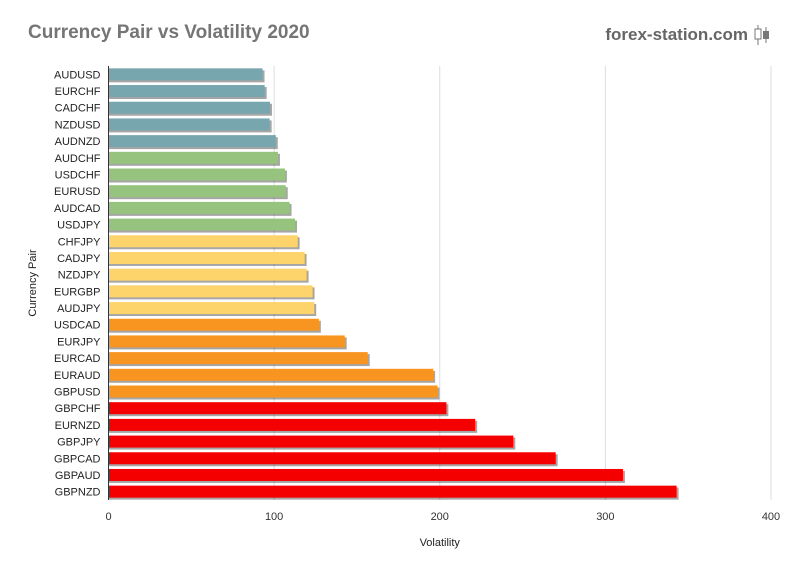 This screenshot has width=800, height=574. Describe the element at coordinates (79, 443) in the screenshot. I see `y-tick-label: GBPJPY` at that location.